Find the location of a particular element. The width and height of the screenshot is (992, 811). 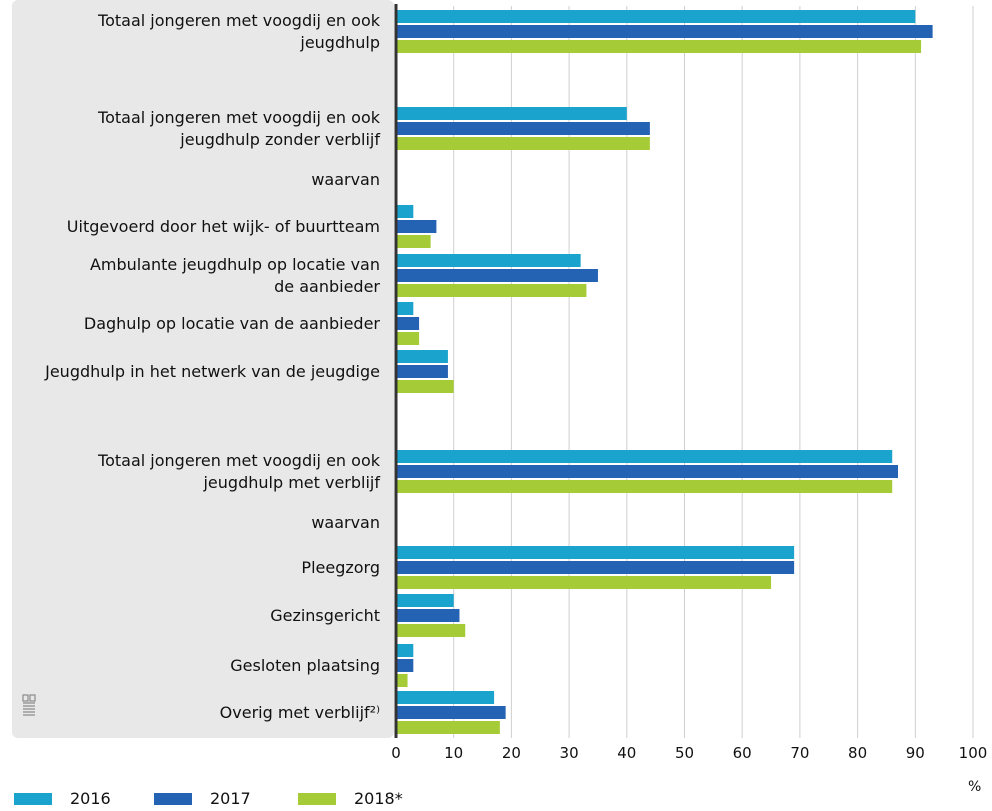

legend-label-2016: 2016 is located at coordinates (90, 798).